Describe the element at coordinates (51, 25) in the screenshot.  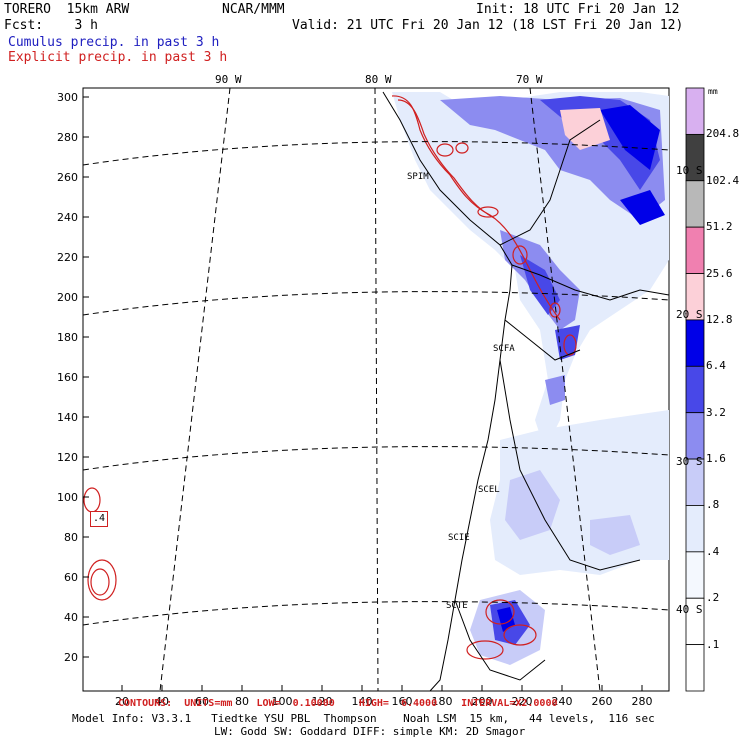
I see `forecast-hour: Fcst: 3 h` at that location.